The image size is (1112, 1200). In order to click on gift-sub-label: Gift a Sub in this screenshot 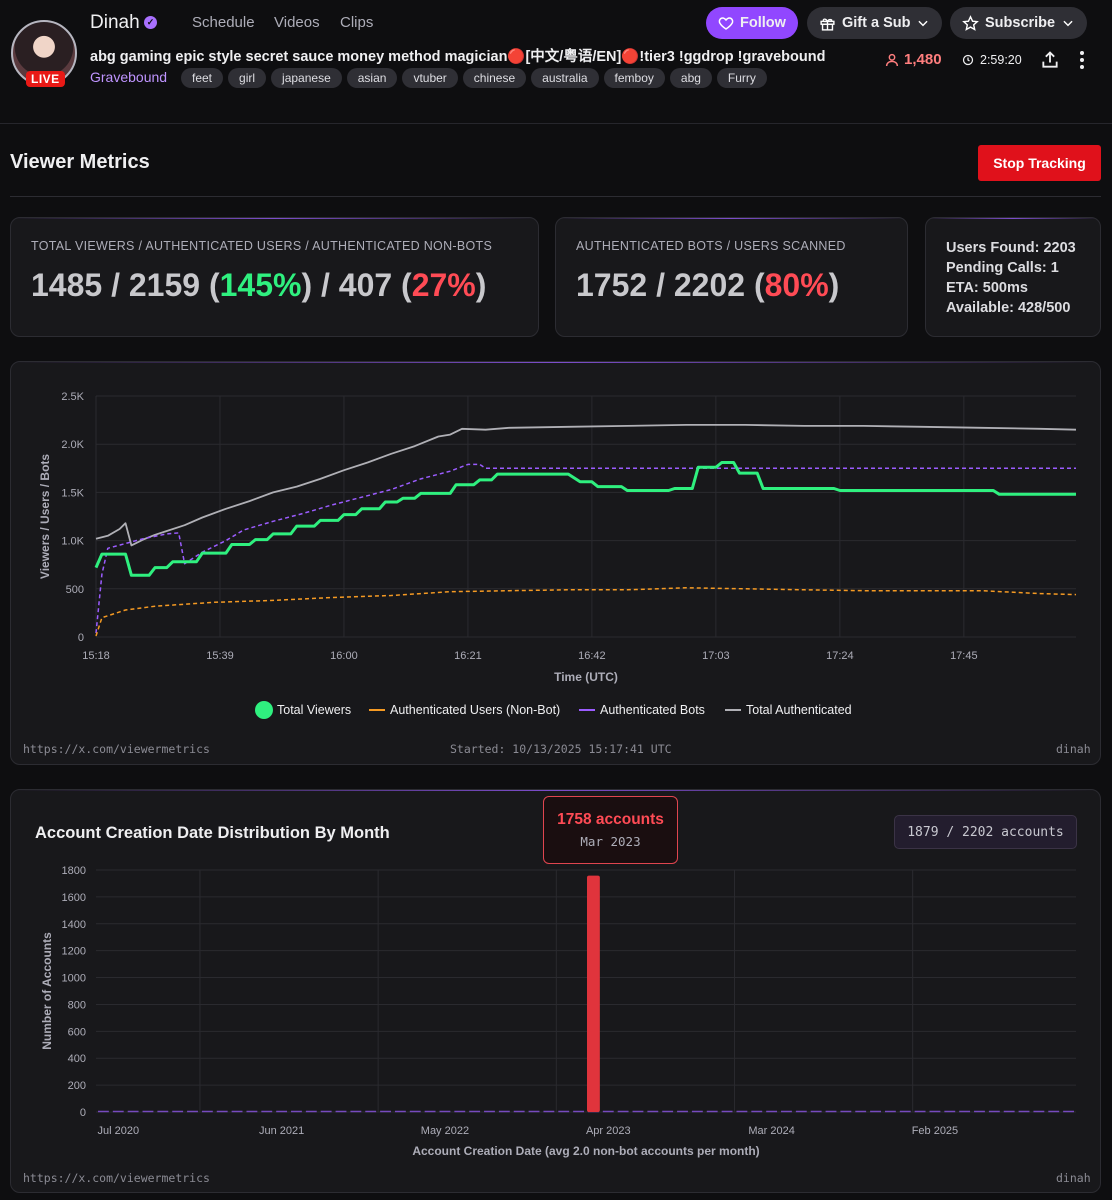, I will do `click(876, 23)`.